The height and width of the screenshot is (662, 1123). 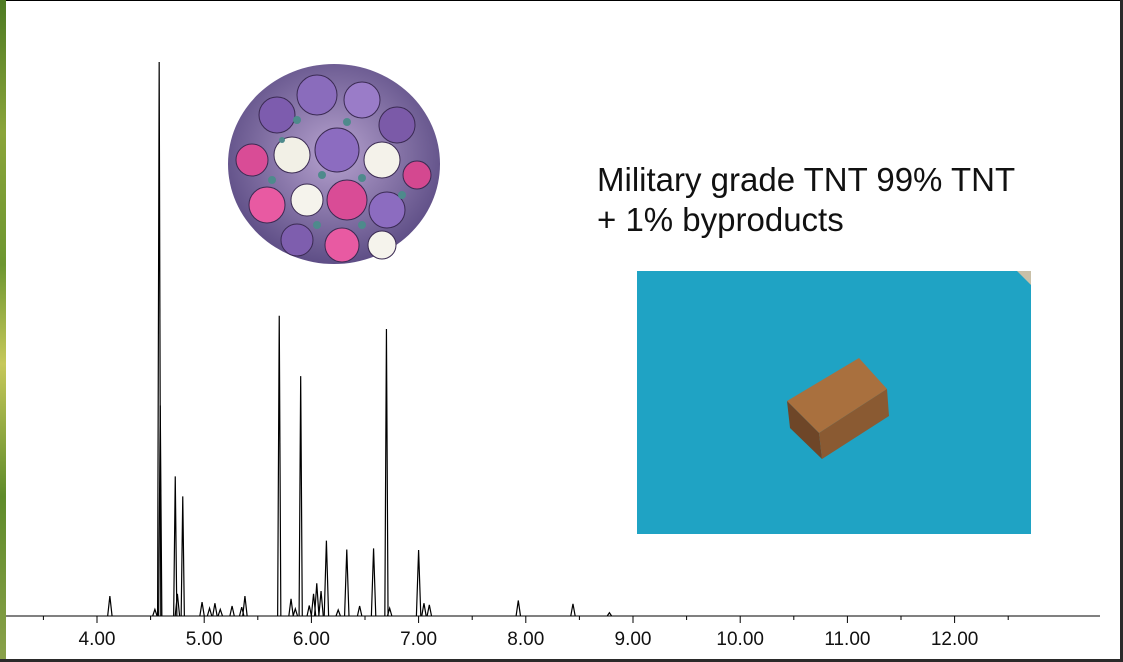 I want to click on top-border, so click(x=561, y=0).